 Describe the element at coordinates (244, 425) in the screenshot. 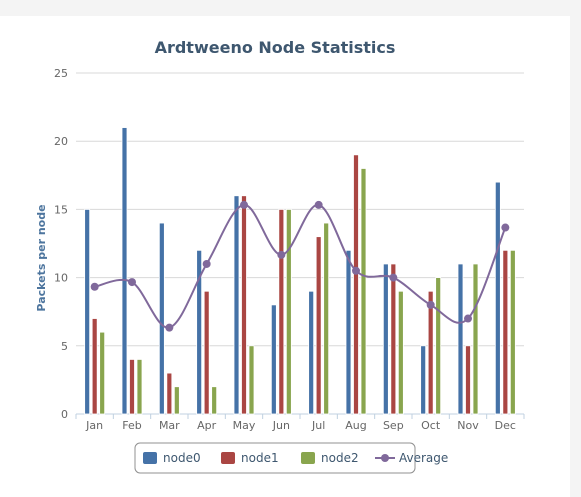

I see `x-tick-label: May` at that location.